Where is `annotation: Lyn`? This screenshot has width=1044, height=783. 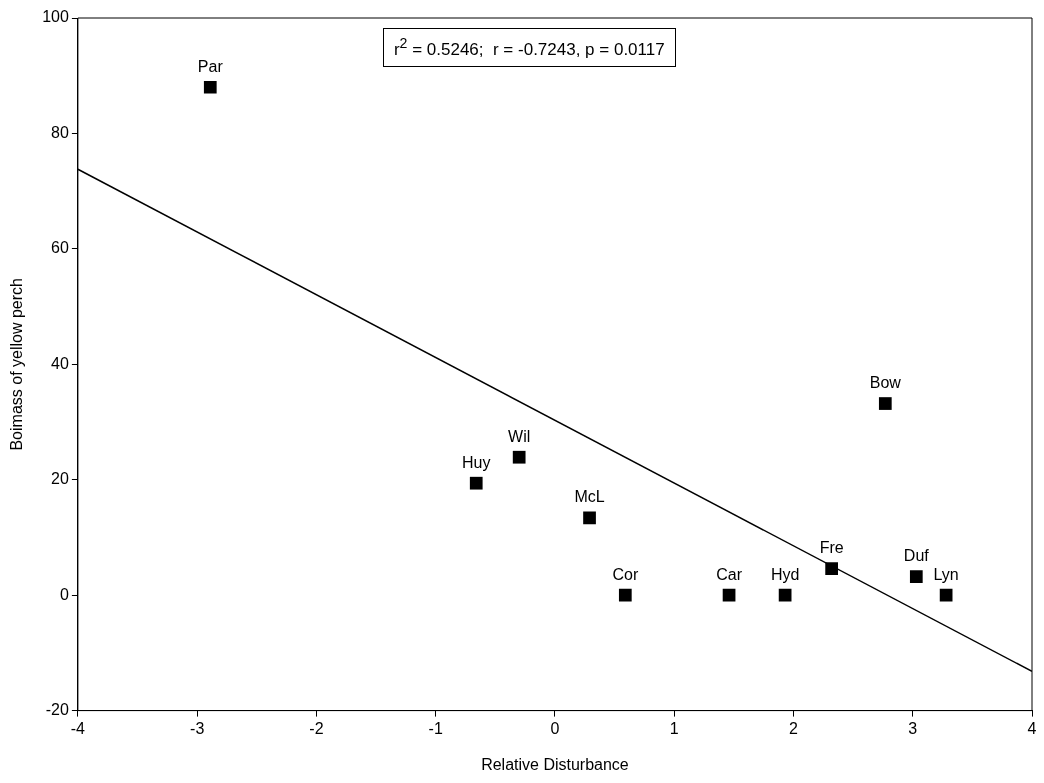
annotation: Lyn is located at coordinates (946, 574).